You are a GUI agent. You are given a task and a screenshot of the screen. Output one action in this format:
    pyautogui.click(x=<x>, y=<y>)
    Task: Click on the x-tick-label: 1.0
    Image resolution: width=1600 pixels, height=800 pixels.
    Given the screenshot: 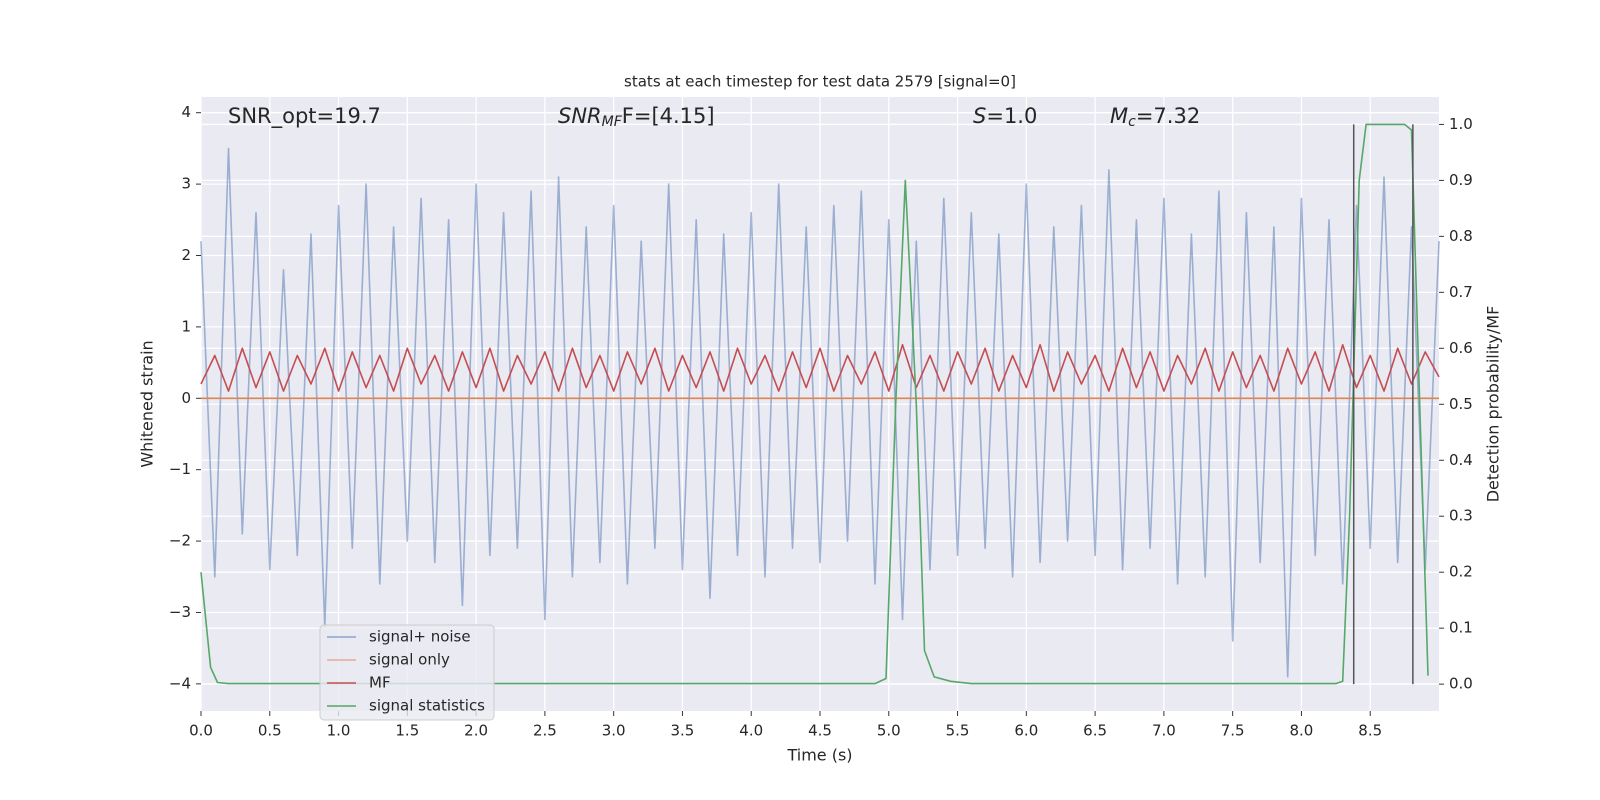 What is the action you would take?
    pyautogui.click(x=339, y=731)
    